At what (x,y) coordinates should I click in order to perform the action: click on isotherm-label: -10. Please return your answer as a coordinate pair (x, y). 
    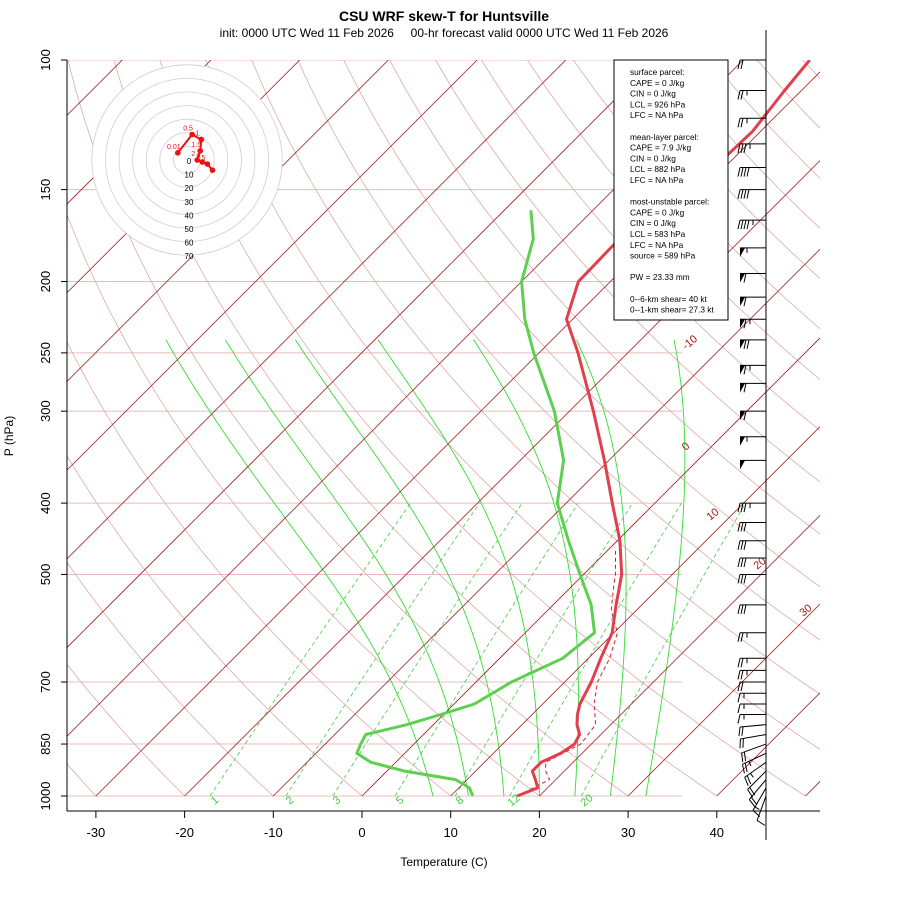
    Looking at the image, I should click on (690, 342).